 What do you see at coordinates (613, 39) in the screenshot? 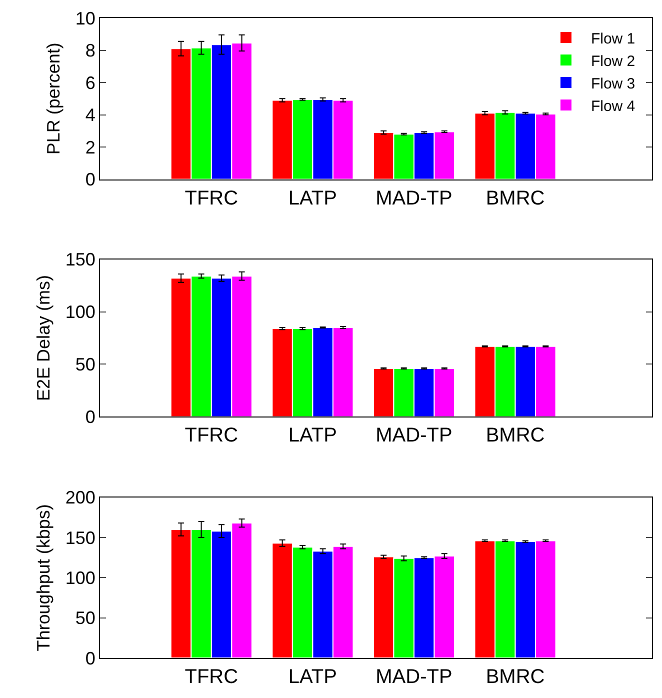
I see `legend-label: Flow 1` at bounding box center [613, 39].